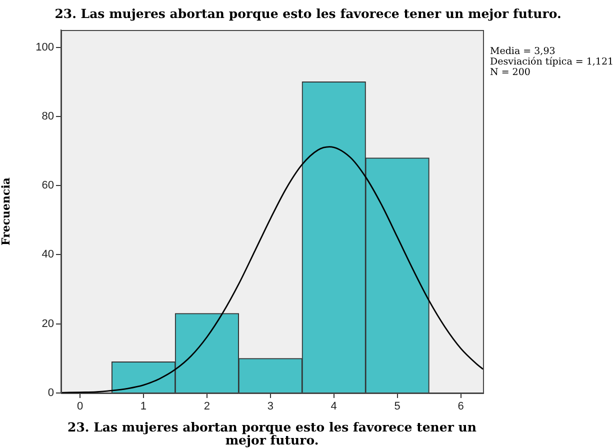 This screenshot has height=448, width=616. What do you see at coordinates (510, 72) in the screenshot?
I see `text: N = 200` at bounding box center [510, 72].